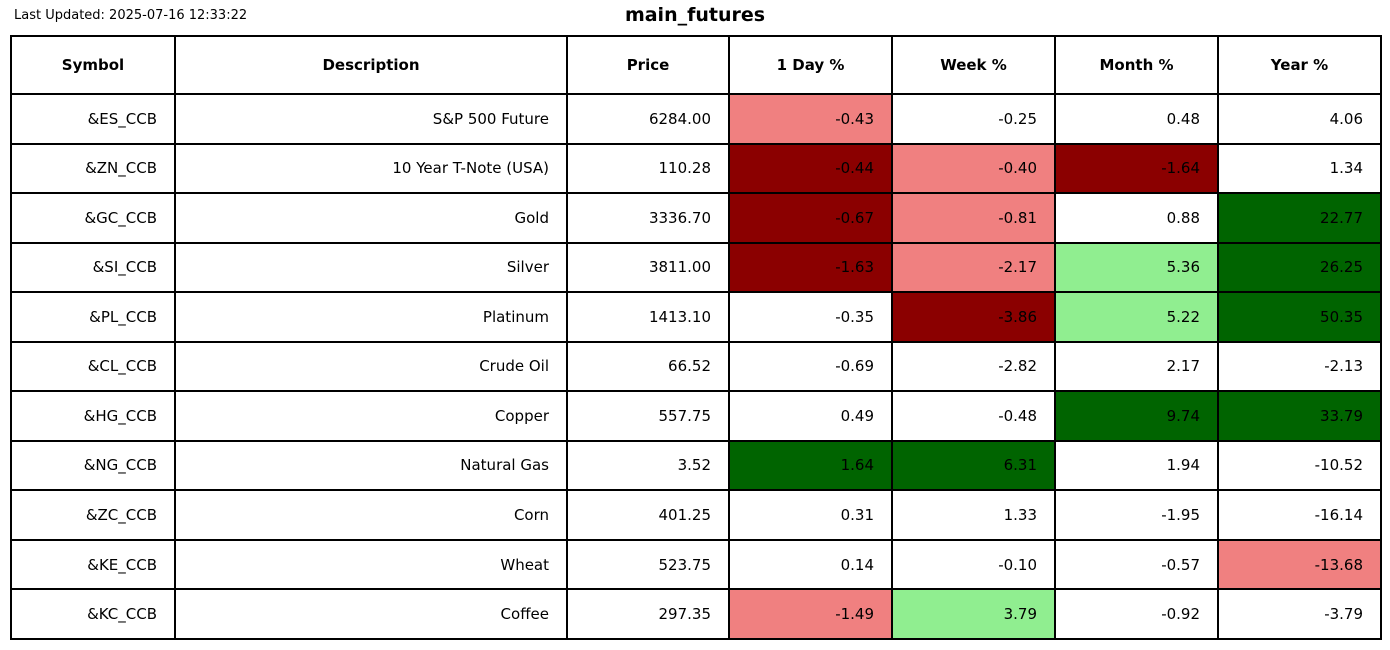 The height and width of the screenshot is (650, 1390). I want to click on day-pct-cell: -1.49, so click(810, 614).